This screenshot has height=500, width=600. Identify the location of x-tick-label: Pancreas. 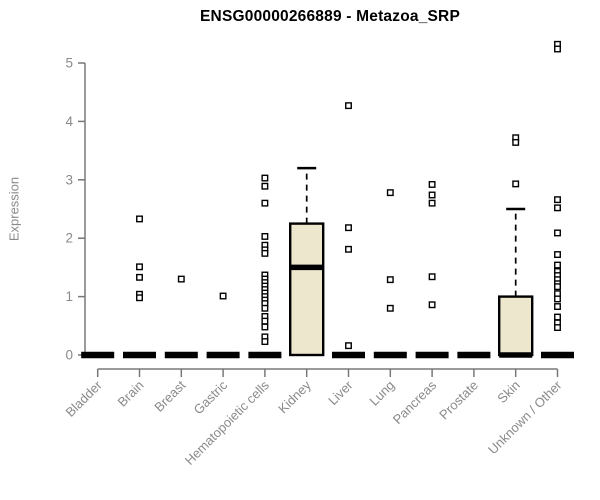
(415, 402).